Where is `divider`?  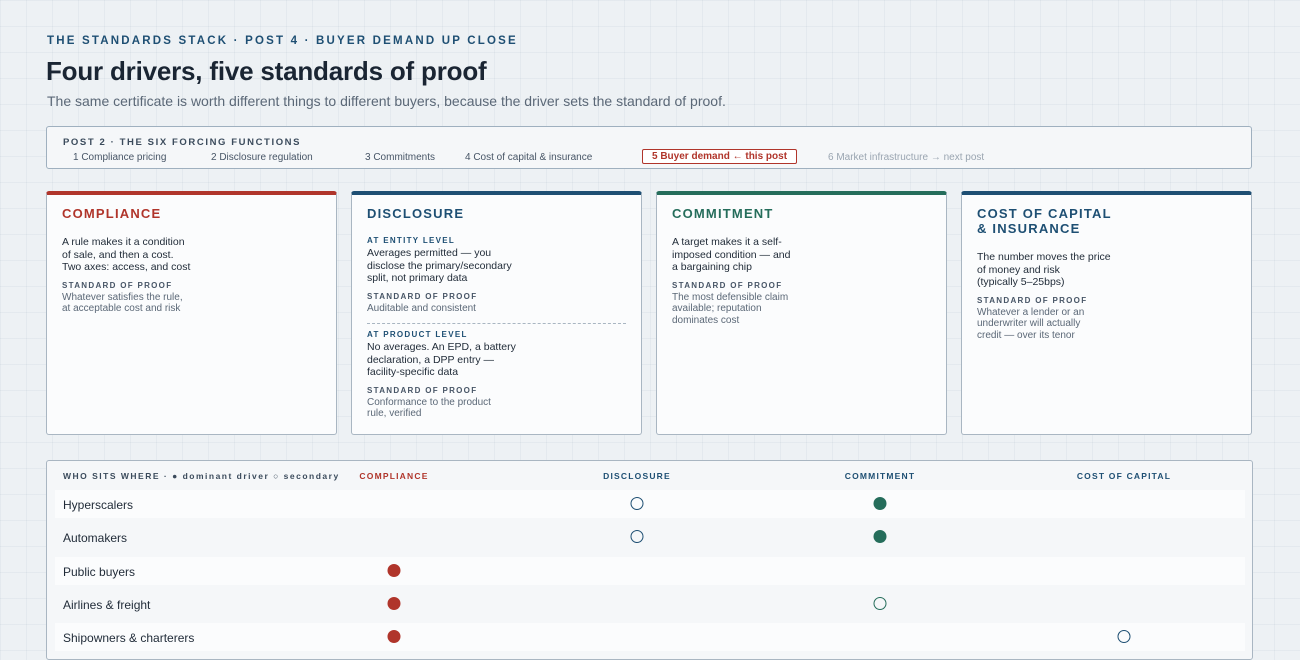
divider is located at coordinates (496, 323).